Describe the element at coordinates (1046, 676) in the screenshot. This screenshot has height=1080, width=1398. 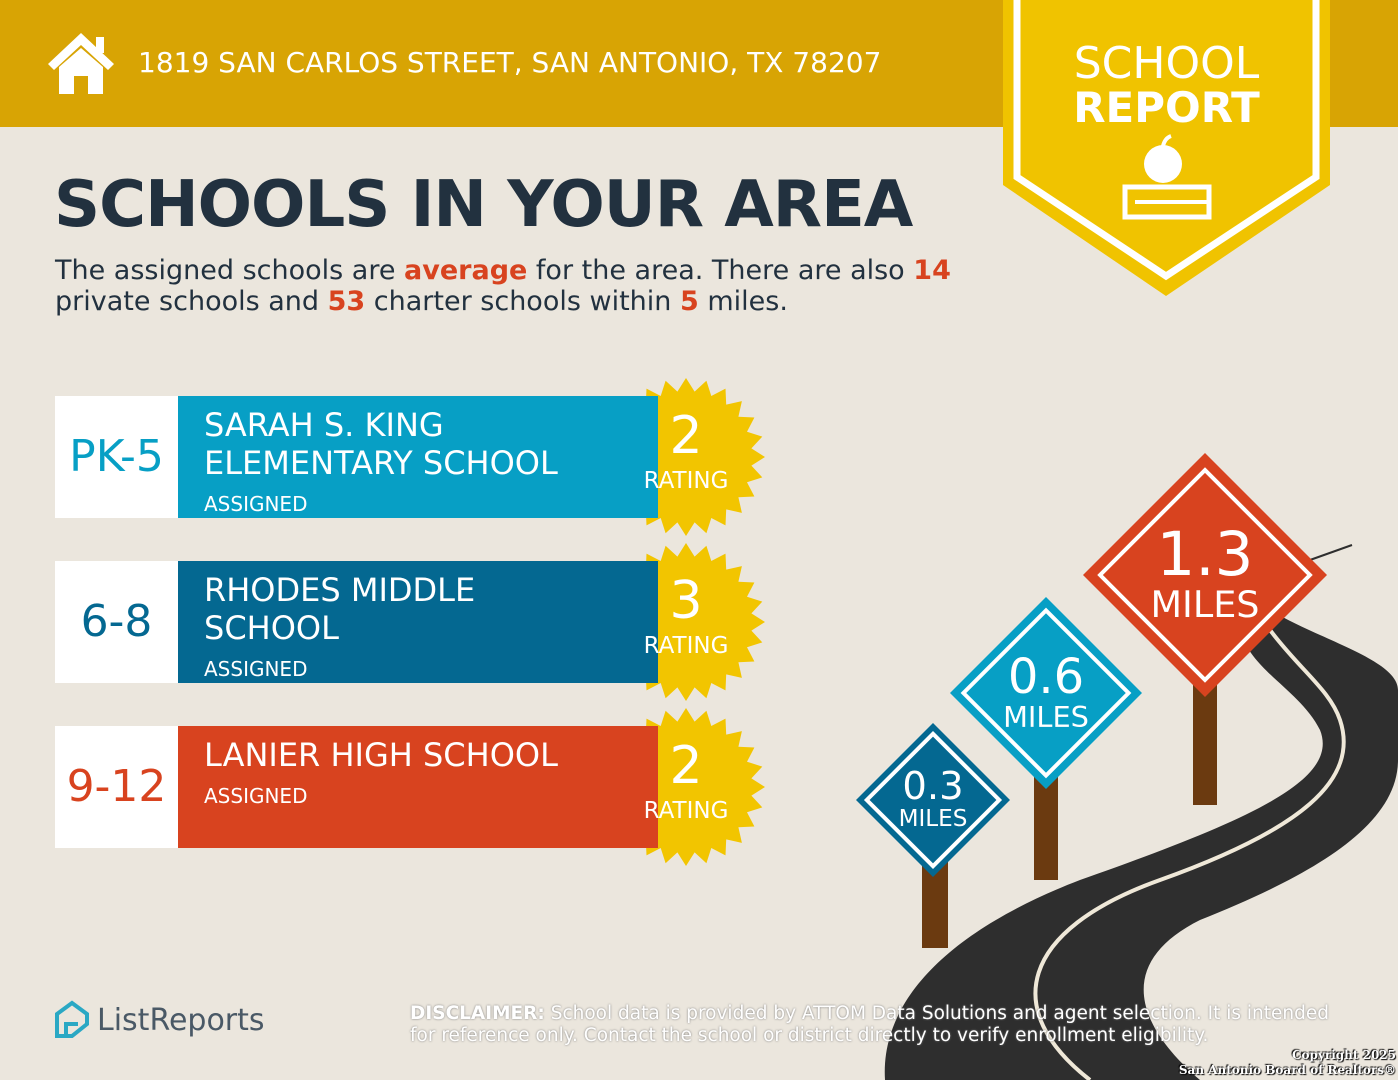
I see `sign-distance: 0.6` at that location.